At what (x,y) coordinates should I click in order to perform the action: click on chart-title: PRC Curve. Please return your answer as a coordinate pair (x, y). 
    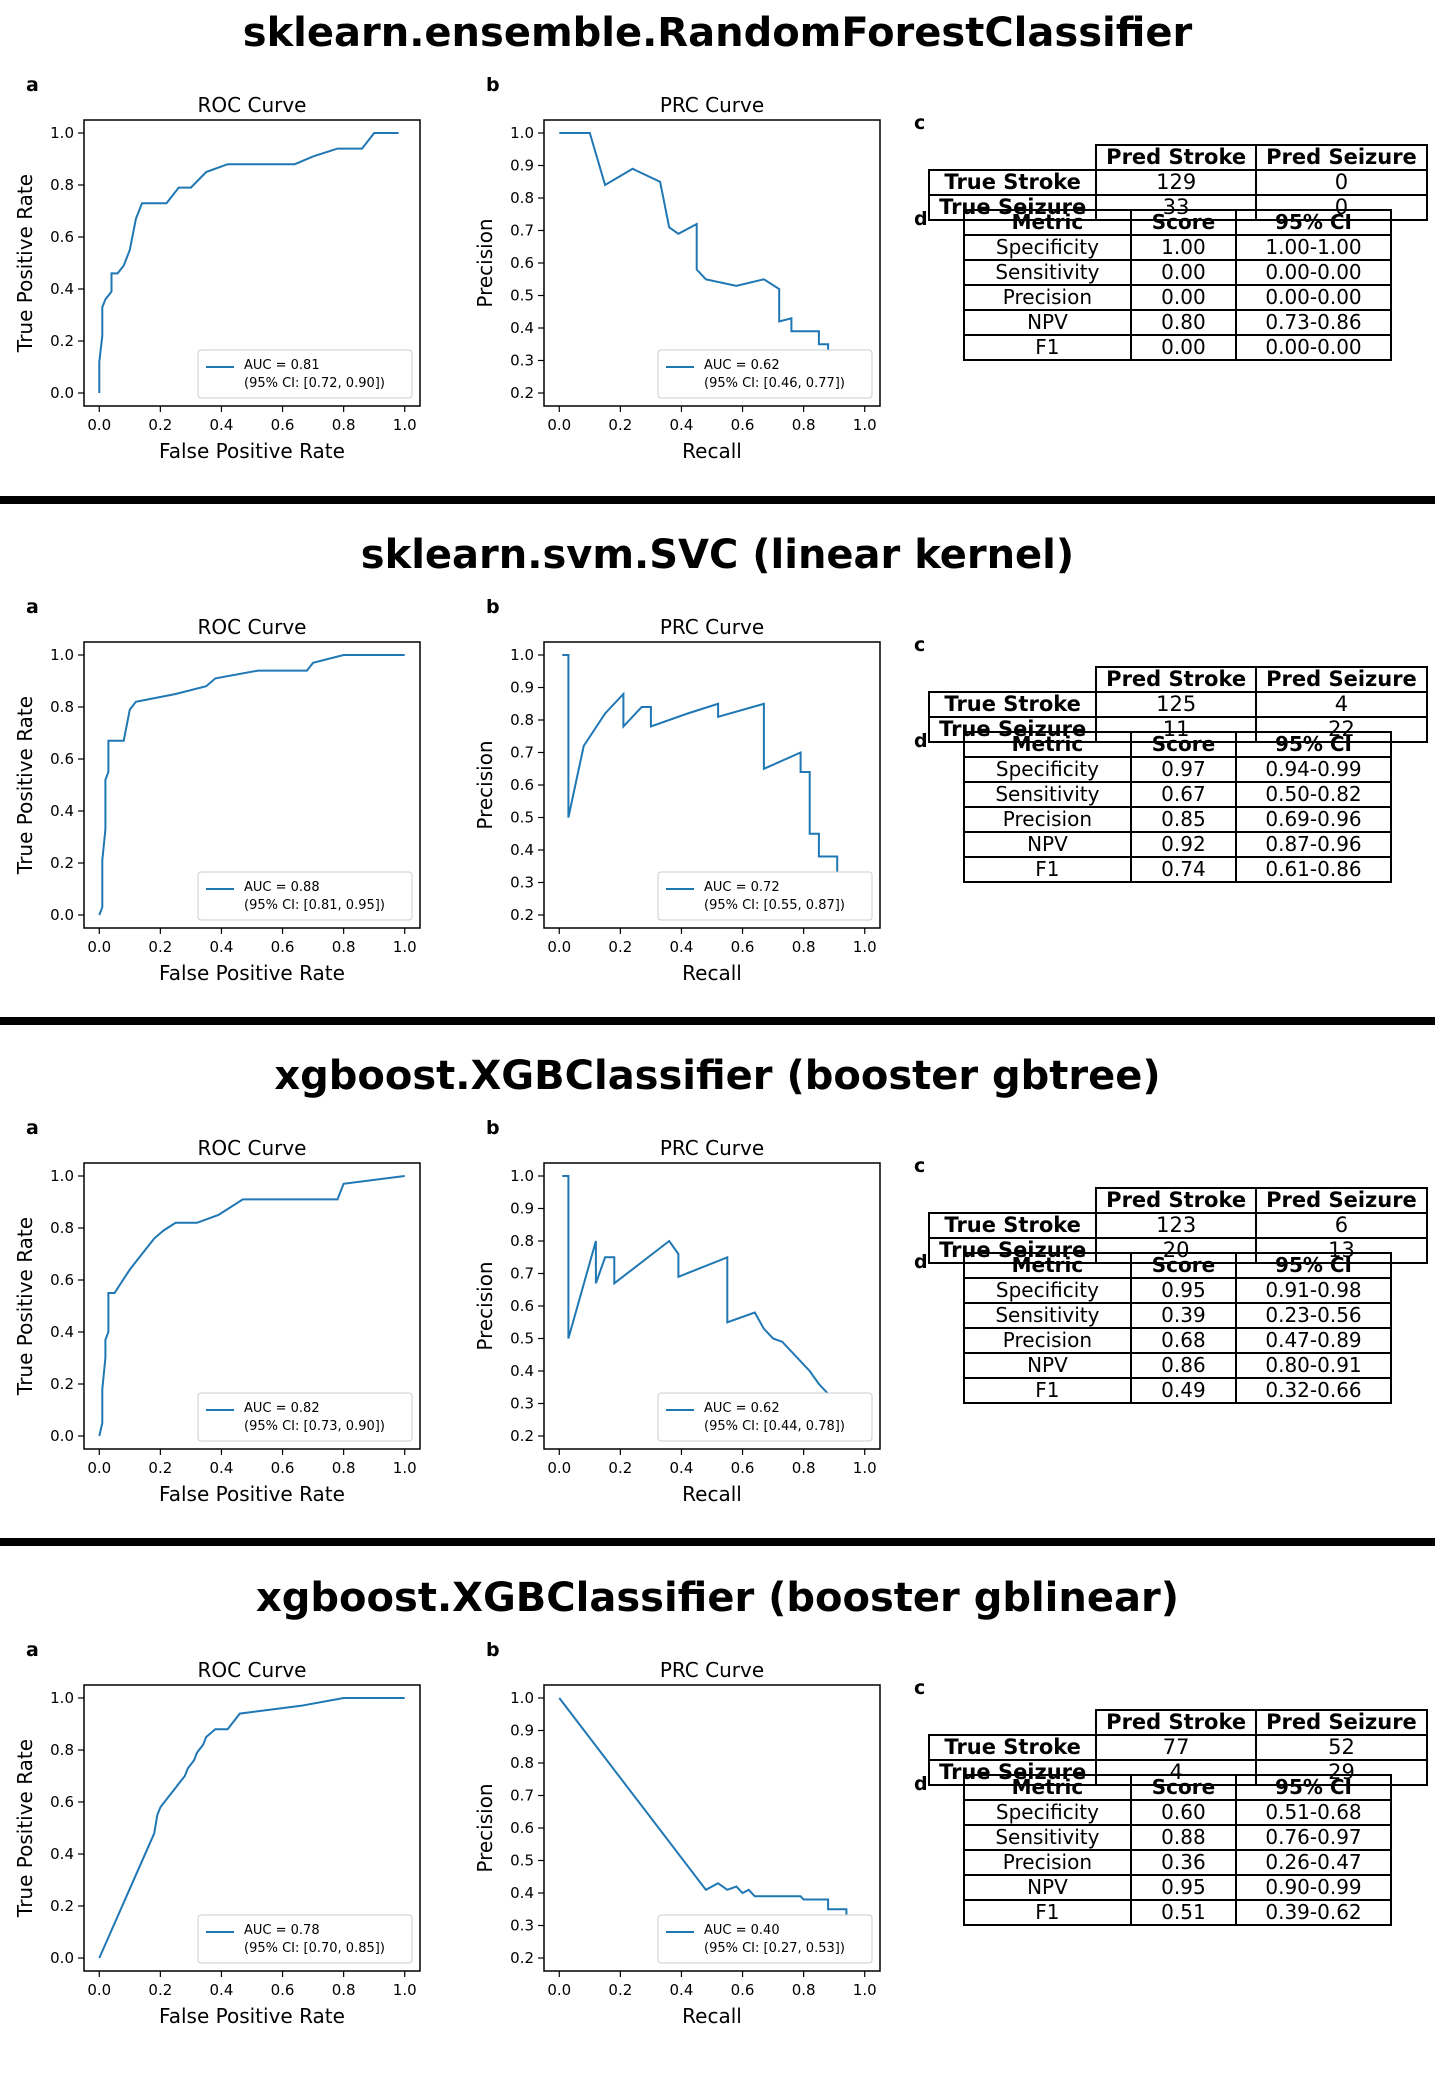
    Looking at the image, I should click on (712, 105).